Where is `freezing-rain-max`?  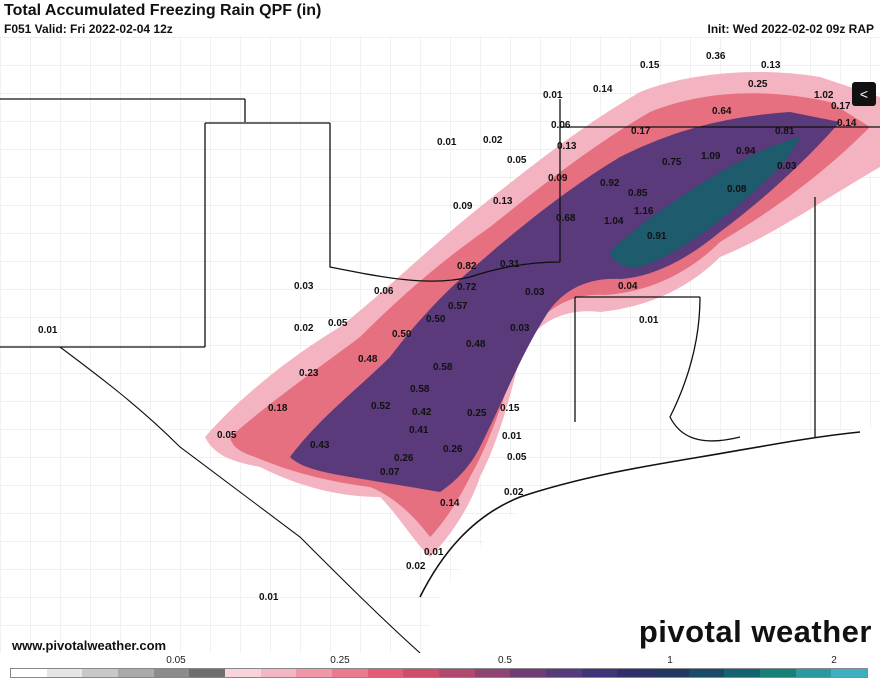 freezing-rain-max is located at coordinates (705, 202).